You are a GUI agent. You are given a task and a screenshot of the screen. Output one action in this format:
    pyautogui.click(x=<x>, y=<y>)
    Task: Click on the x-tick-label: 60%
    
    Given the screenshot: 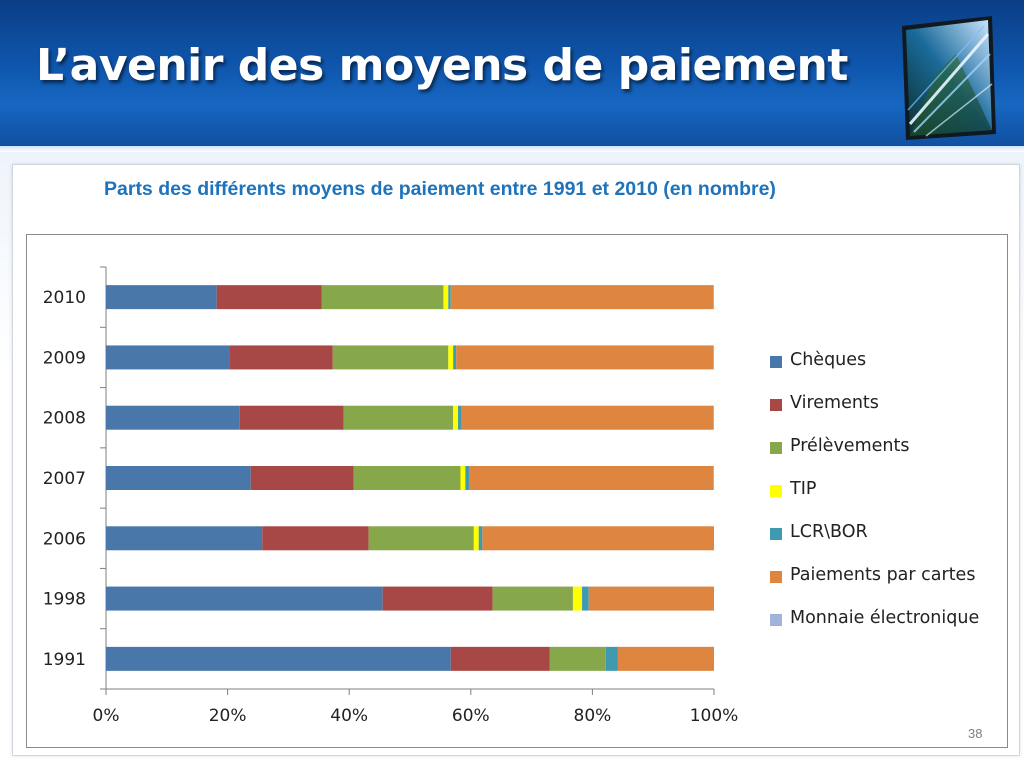 What is the action you would take?
    pyautogui.click(x=471, y=716)
    